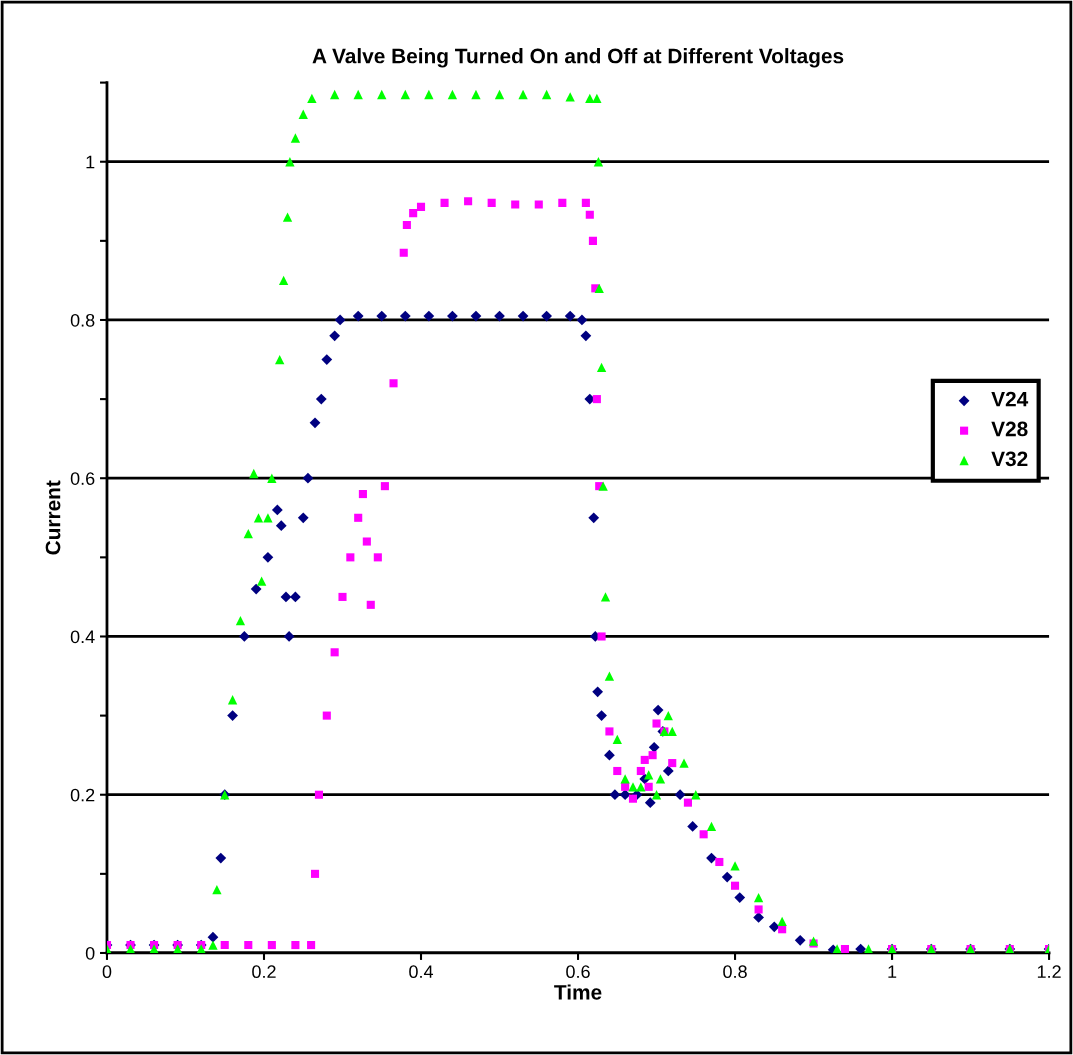 The width and height of the screenshot is (1073, 1055). I want to click on y-tick-label: 0.2, so click(82, 795).